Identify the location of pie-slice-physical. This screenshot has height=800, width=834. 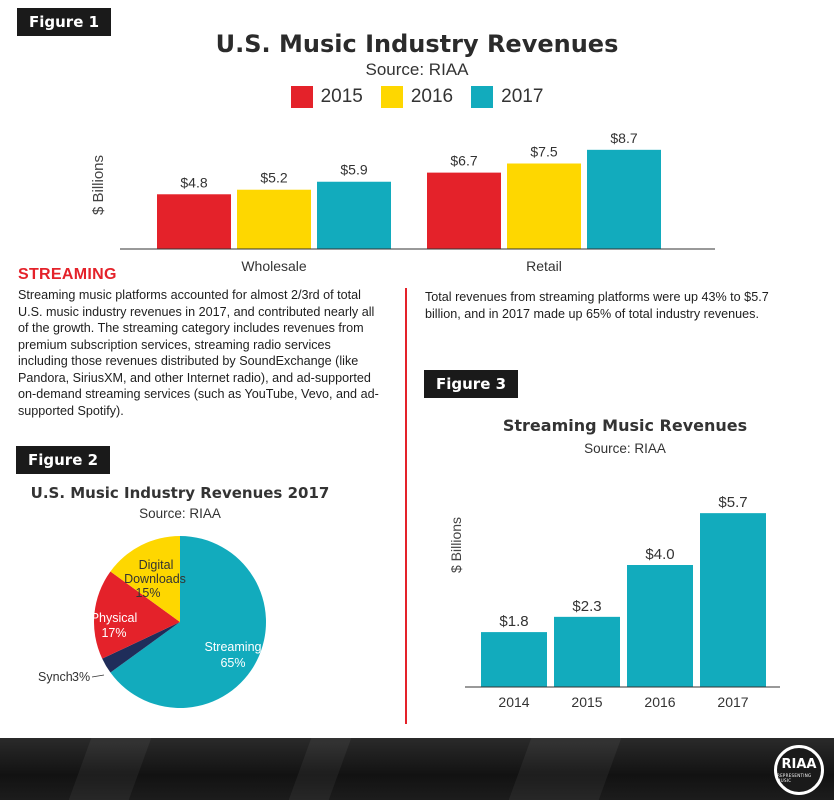
(137, 615).